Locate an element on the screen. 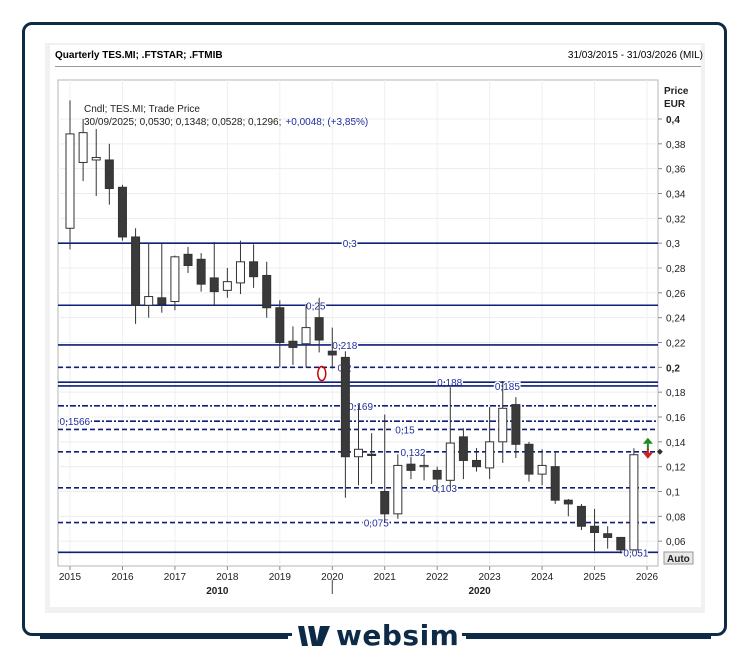  axis-title-price: Price is located at coordinates (676, 91).